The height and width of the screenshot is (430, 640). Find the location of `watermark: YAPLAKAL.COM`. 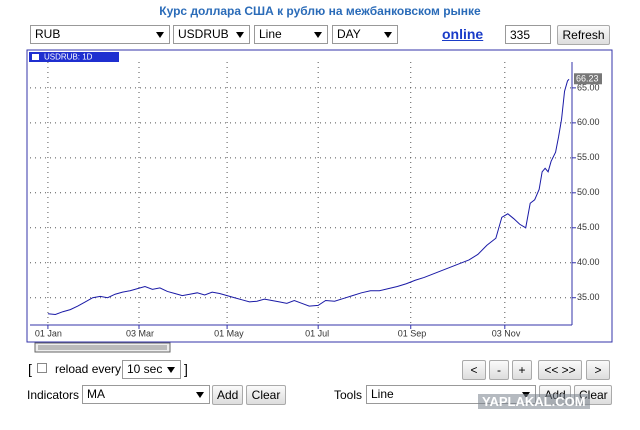

watermark: YAPLAKAL.COM is located at coordinates (534, 401).